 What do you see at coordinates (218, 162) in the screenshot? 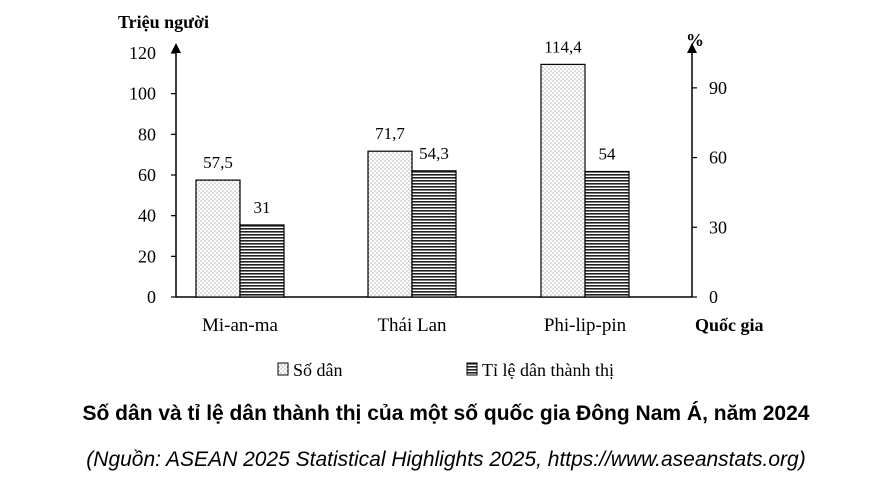
I see `bar-value-label: 57,5` at bounding box center [218, 162].